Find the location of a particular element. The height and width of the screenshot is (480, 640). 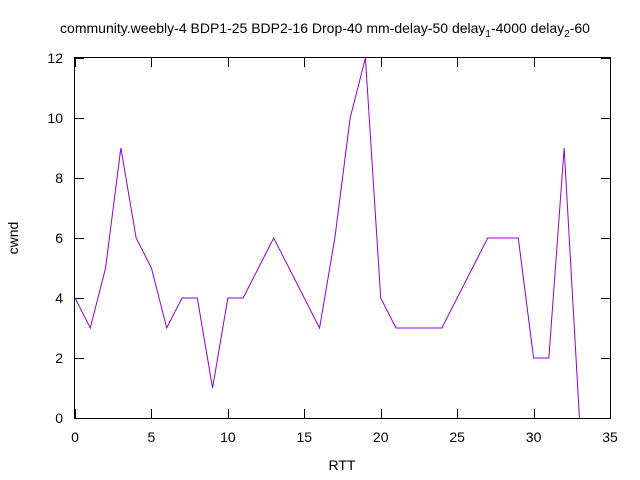

chart-title-part3: -60 is located at coordinates (580, 28).